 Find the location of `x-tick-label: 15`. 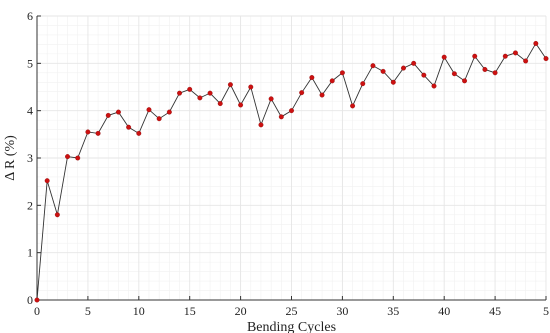

x-tick-label: 15 is located at coordinates (190, 311).